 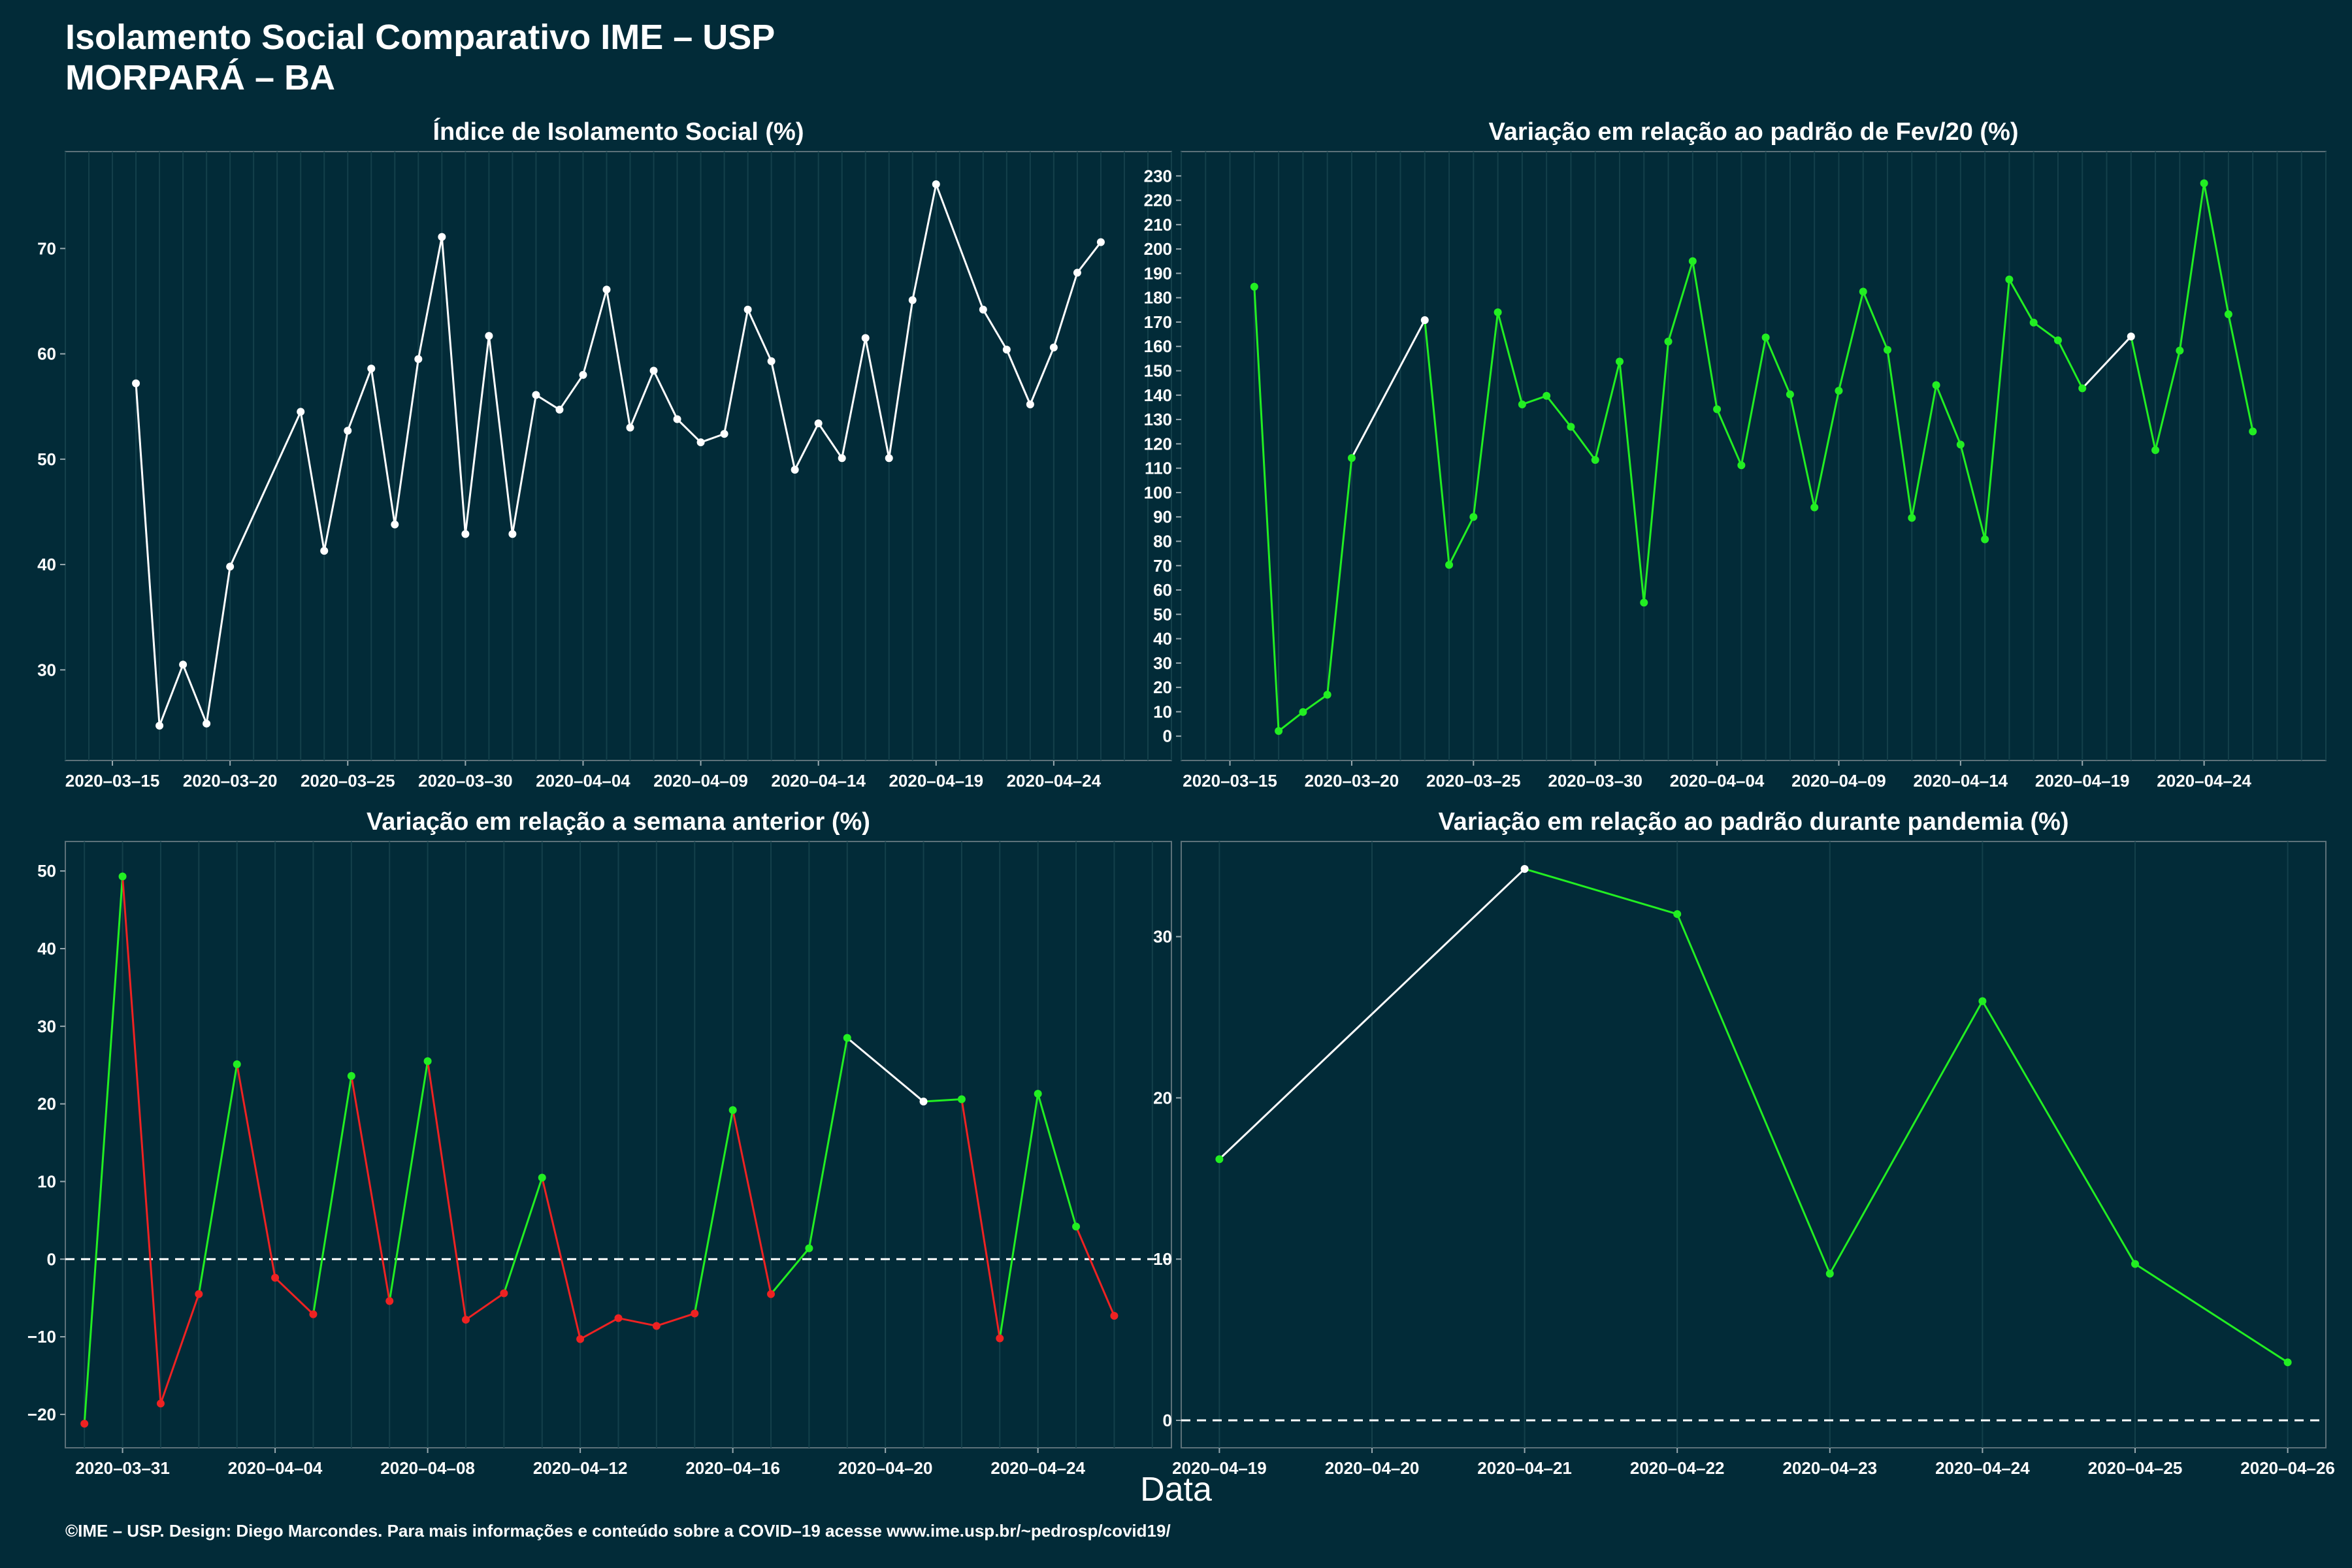 What do you see at coordinates (1158, 346) in the screenshot?
I see `y-tick-label: 160` at bounding box center [1158, 346].